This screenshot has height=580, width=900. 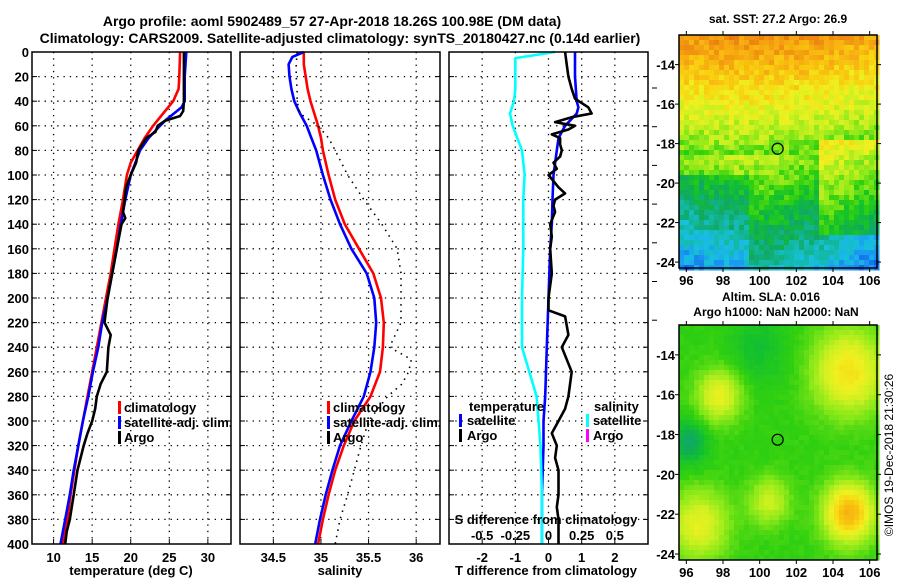 I want to click on legend-swatch, so click(x=460, y=420).